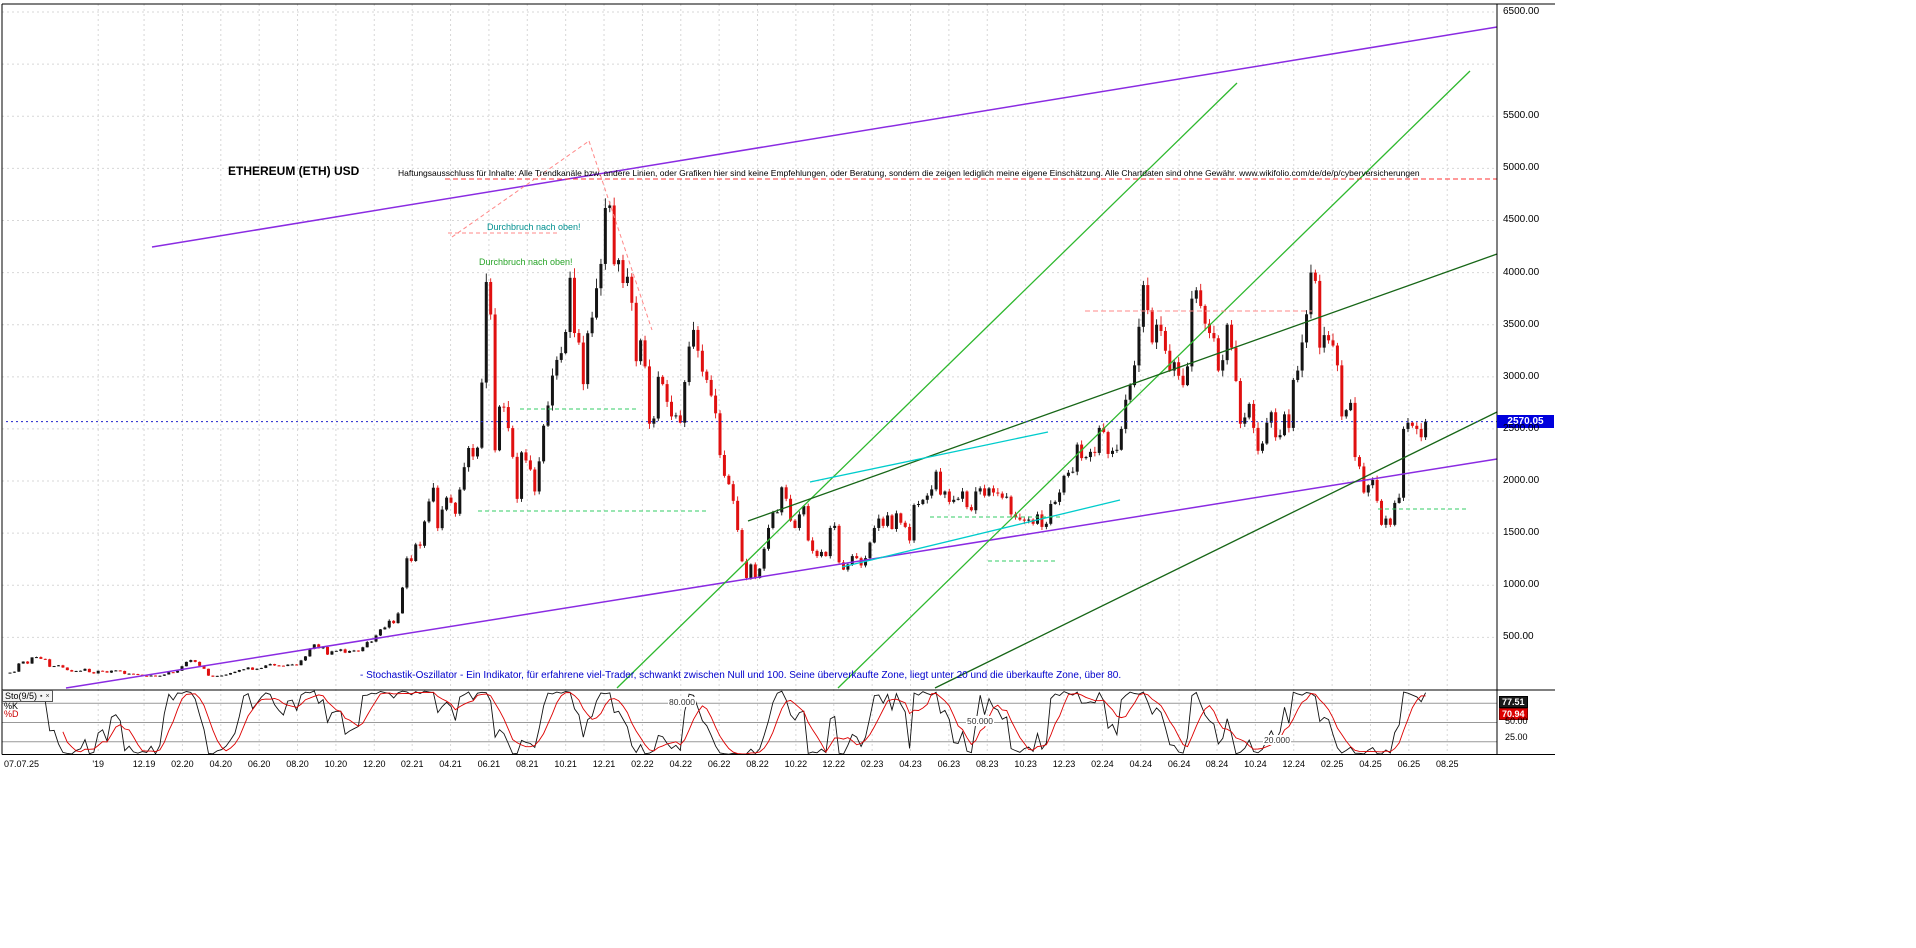  Describe the element at coordinates (1140, 764) in the screenshot. I see `x-axis-label: 04.24` at that location.